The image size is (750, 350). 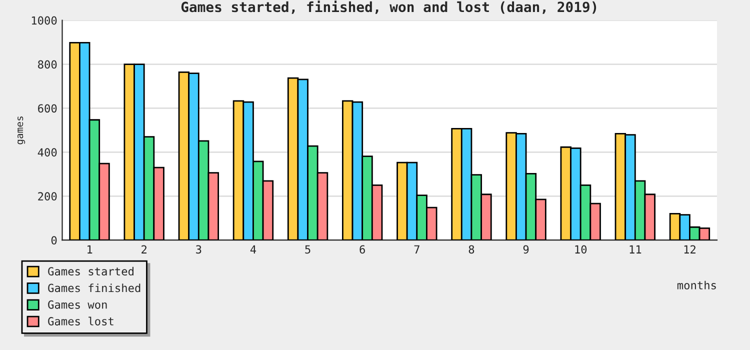 What do you see at coordinates (144, 249) in the screenshot?
I see `x-tick-label: 2` at bounding box center [144, 249].